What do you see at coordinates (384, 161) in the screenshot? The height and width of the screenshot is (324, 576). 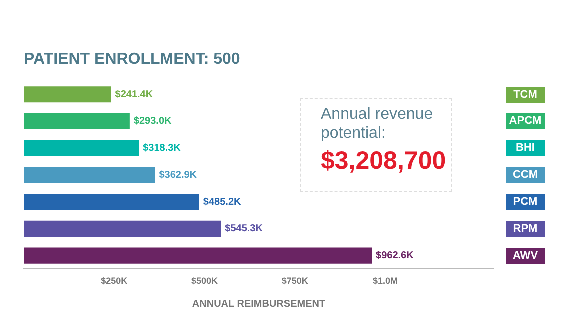 I see `annotation: $3,208,700` at bounding box center [384, 161].